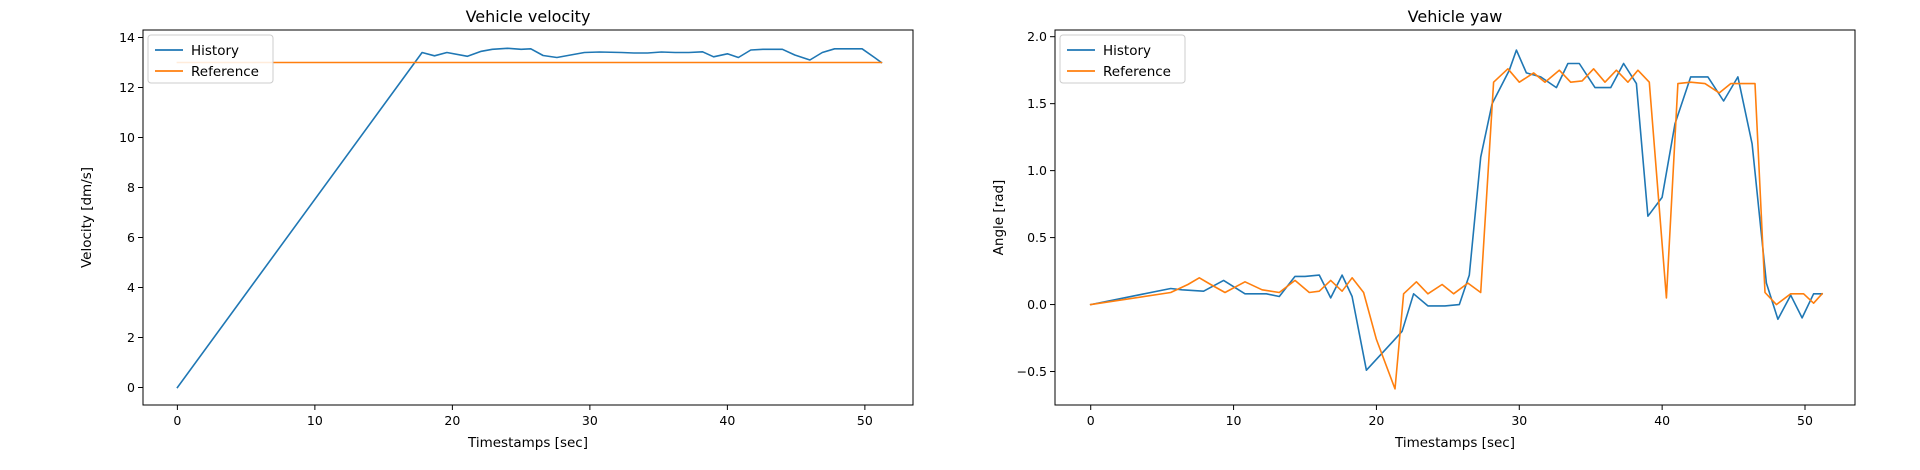  I want to click on y-tick-label: 12, so click(127, 87).